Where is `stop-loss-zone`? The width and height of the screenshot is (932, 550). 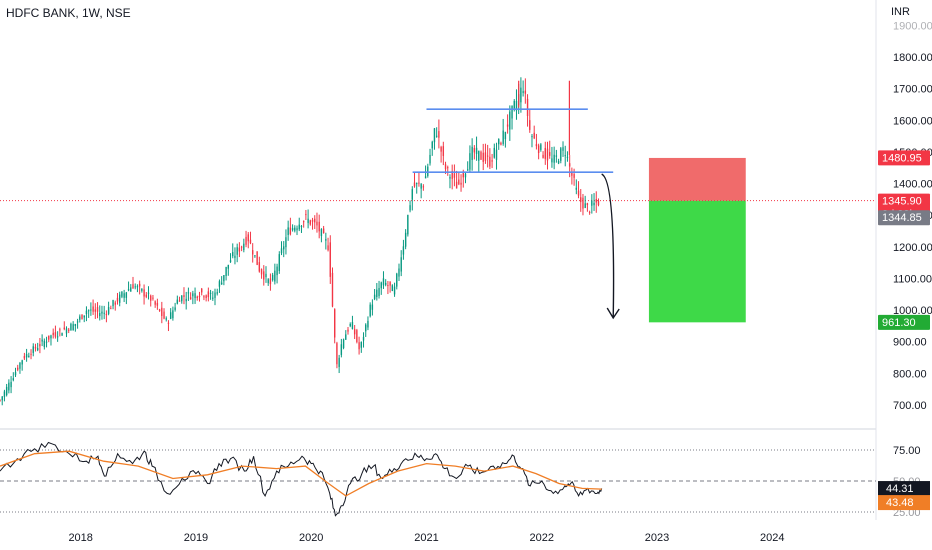 stop-loss-zone is located at coordinates (697, 179).